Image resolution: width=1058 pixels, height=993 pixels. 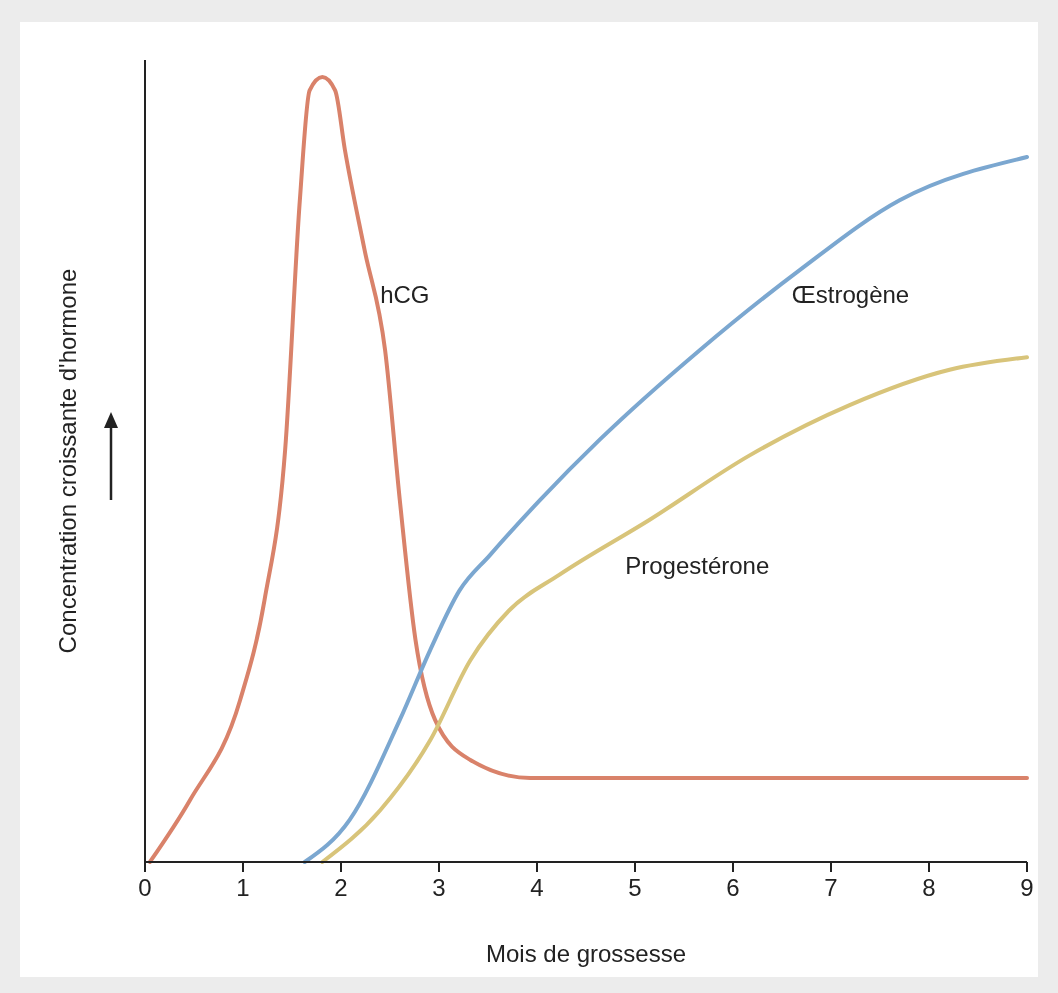 What do you see at coordinates (635, 887) in the screenshot?
I see `x-tick-label: 5` at bounding box center [635, 887].